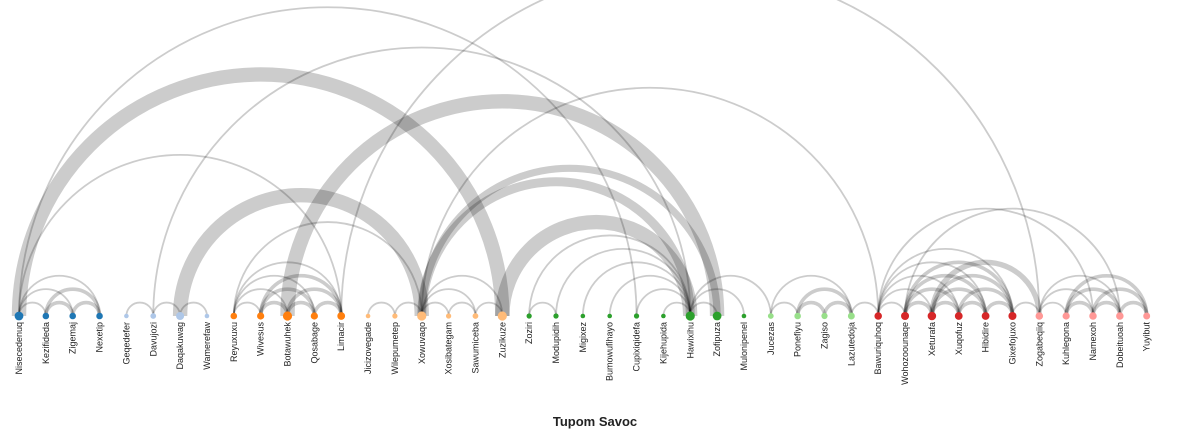 The height and width of the screenshot is (435, 1179). I want to click on node-label: Zofipuza, so click(717, 339).